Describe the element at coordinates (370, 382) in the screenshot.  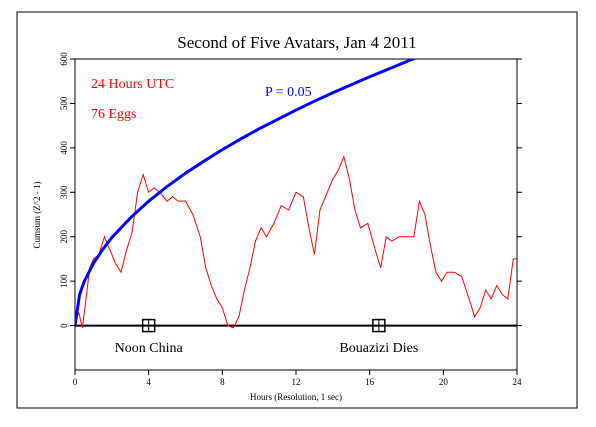
I see `x-tick-label: 16` at that location.